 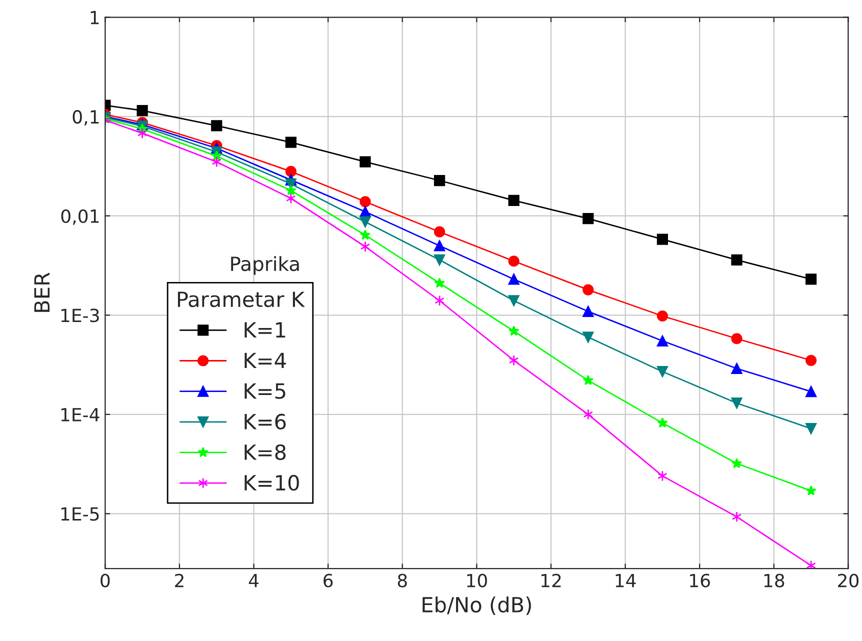 I want to click on legend-label: K=8, so click(x=265, y=452).